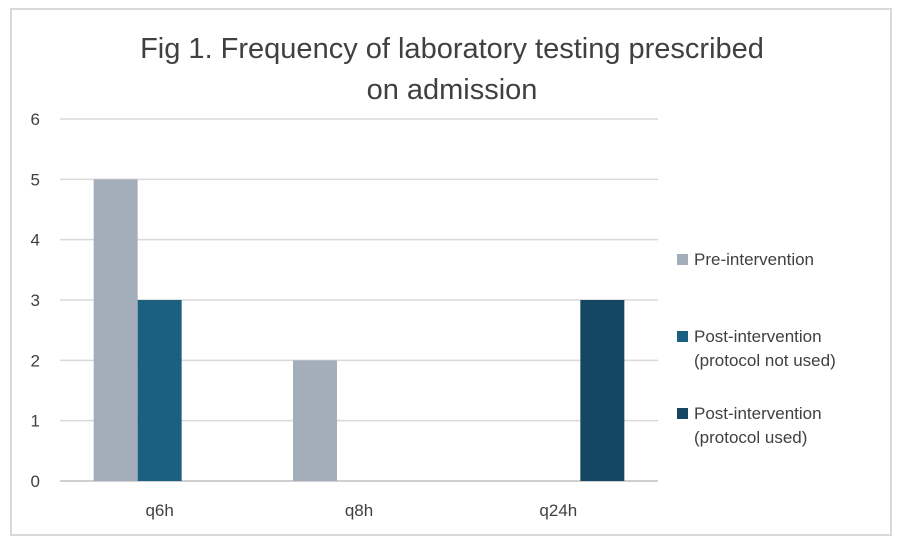 The height and width of the screenshot is (548, 904). What do you see at coordinates (765, 360) in the screenshot?
I see `legend-label-2: (protocol not used)` at bounding box center [765, 360].